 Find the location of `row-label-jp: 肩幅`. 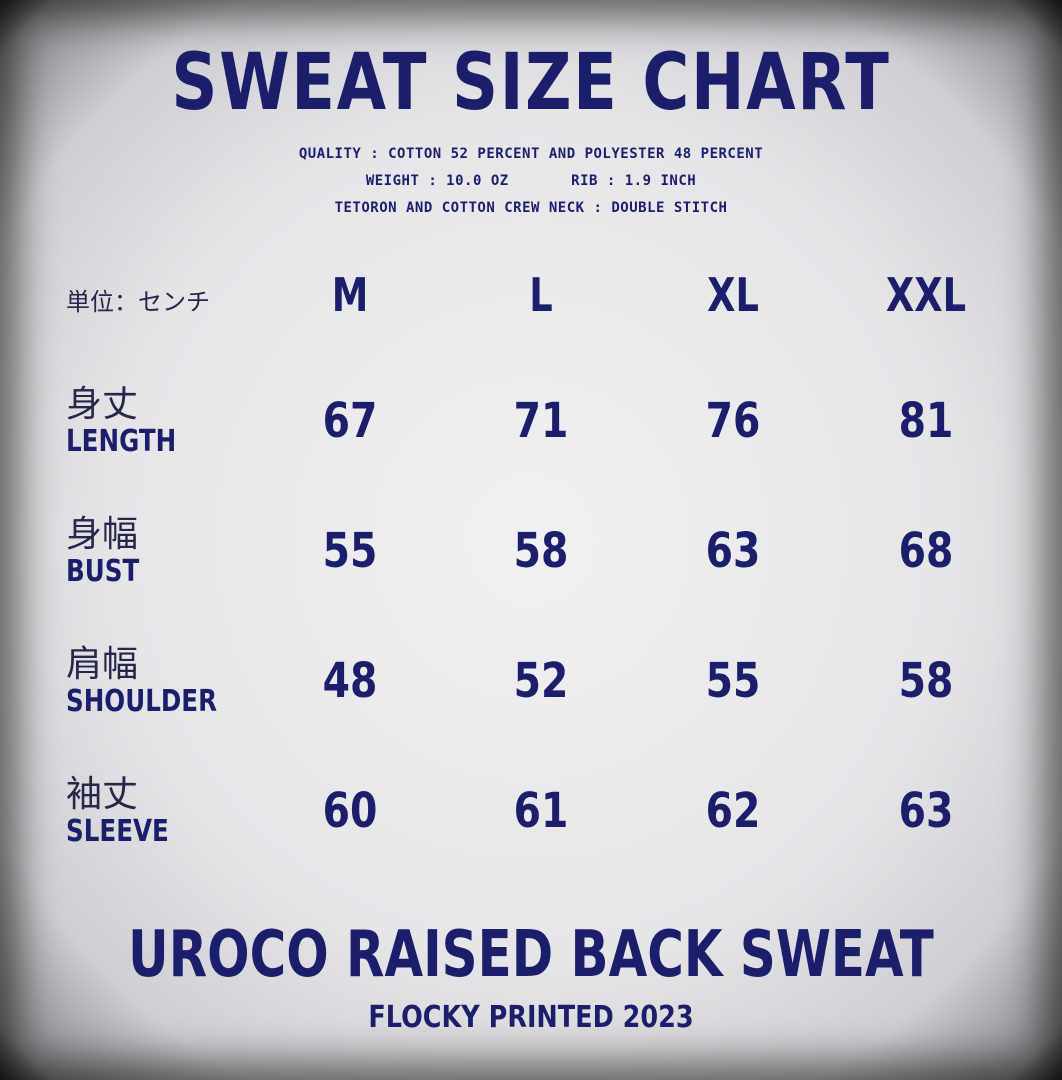

row-label-jp: 肩幅 is located at coordinates (102, 664).